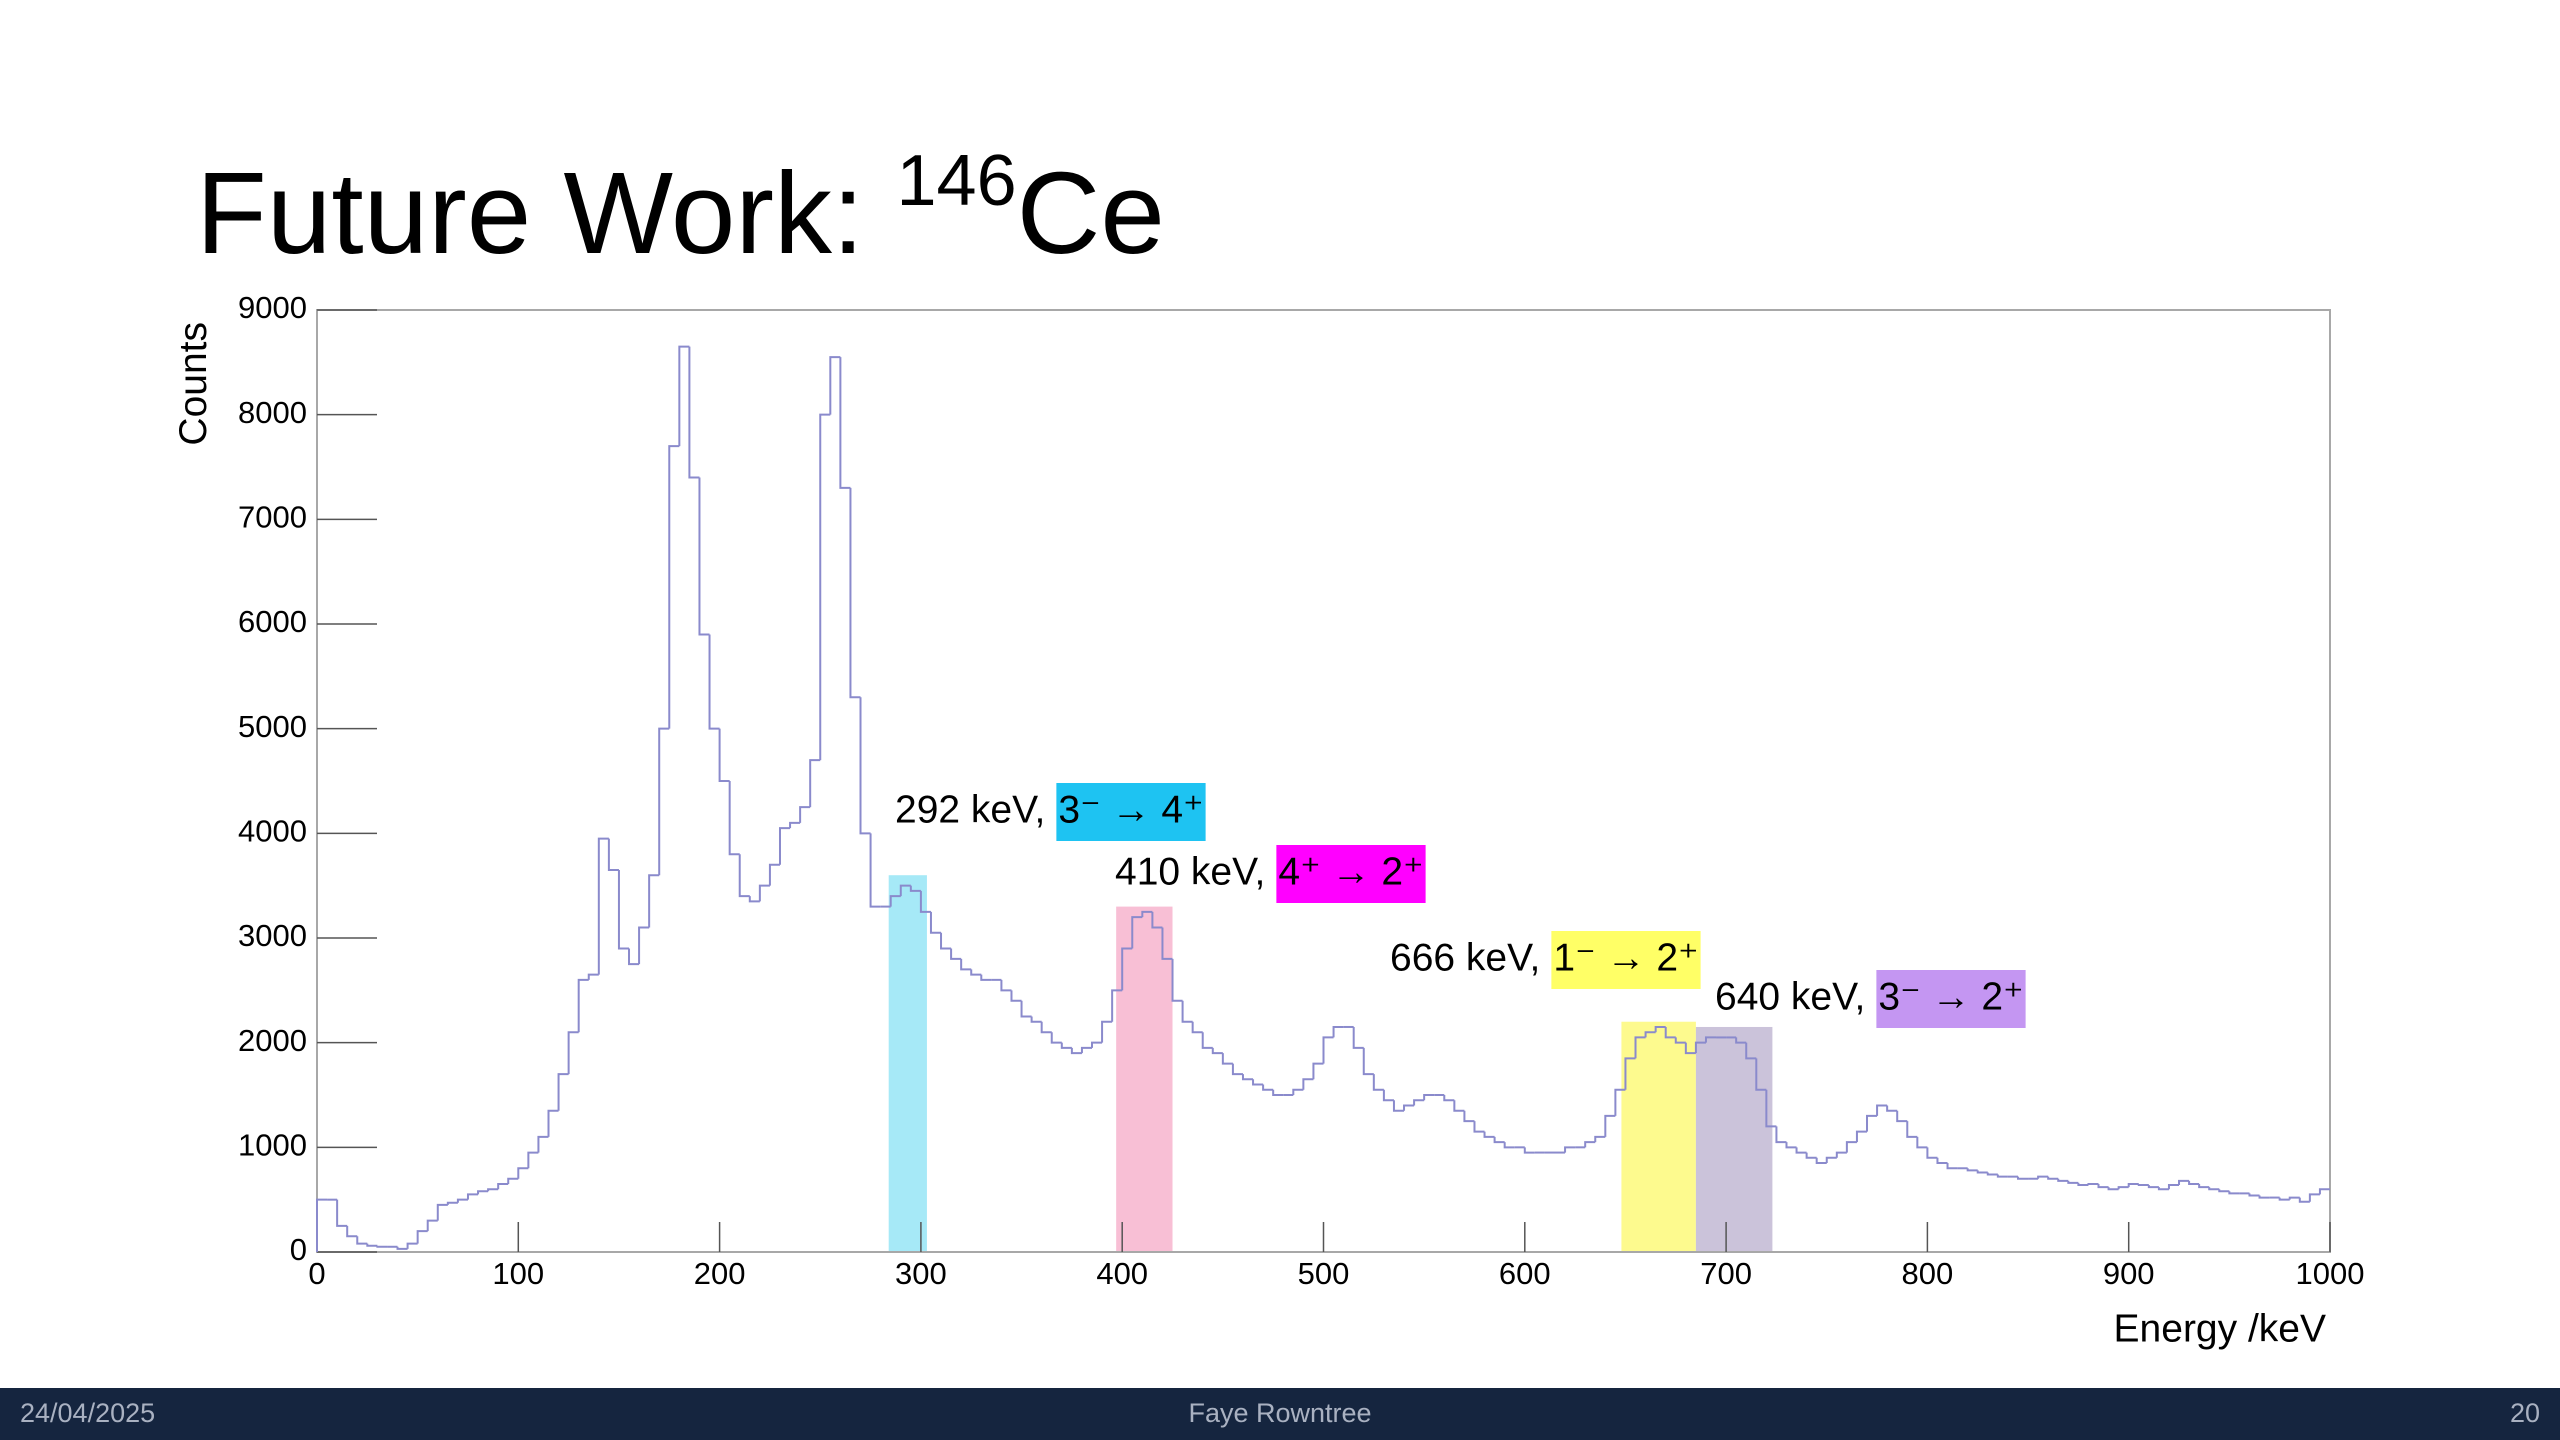 The image size is (2560, 1440). Describe the element at coordinates (970, 809) in the screenshot. I see `annotation-energy: 292 keV,` at that location.